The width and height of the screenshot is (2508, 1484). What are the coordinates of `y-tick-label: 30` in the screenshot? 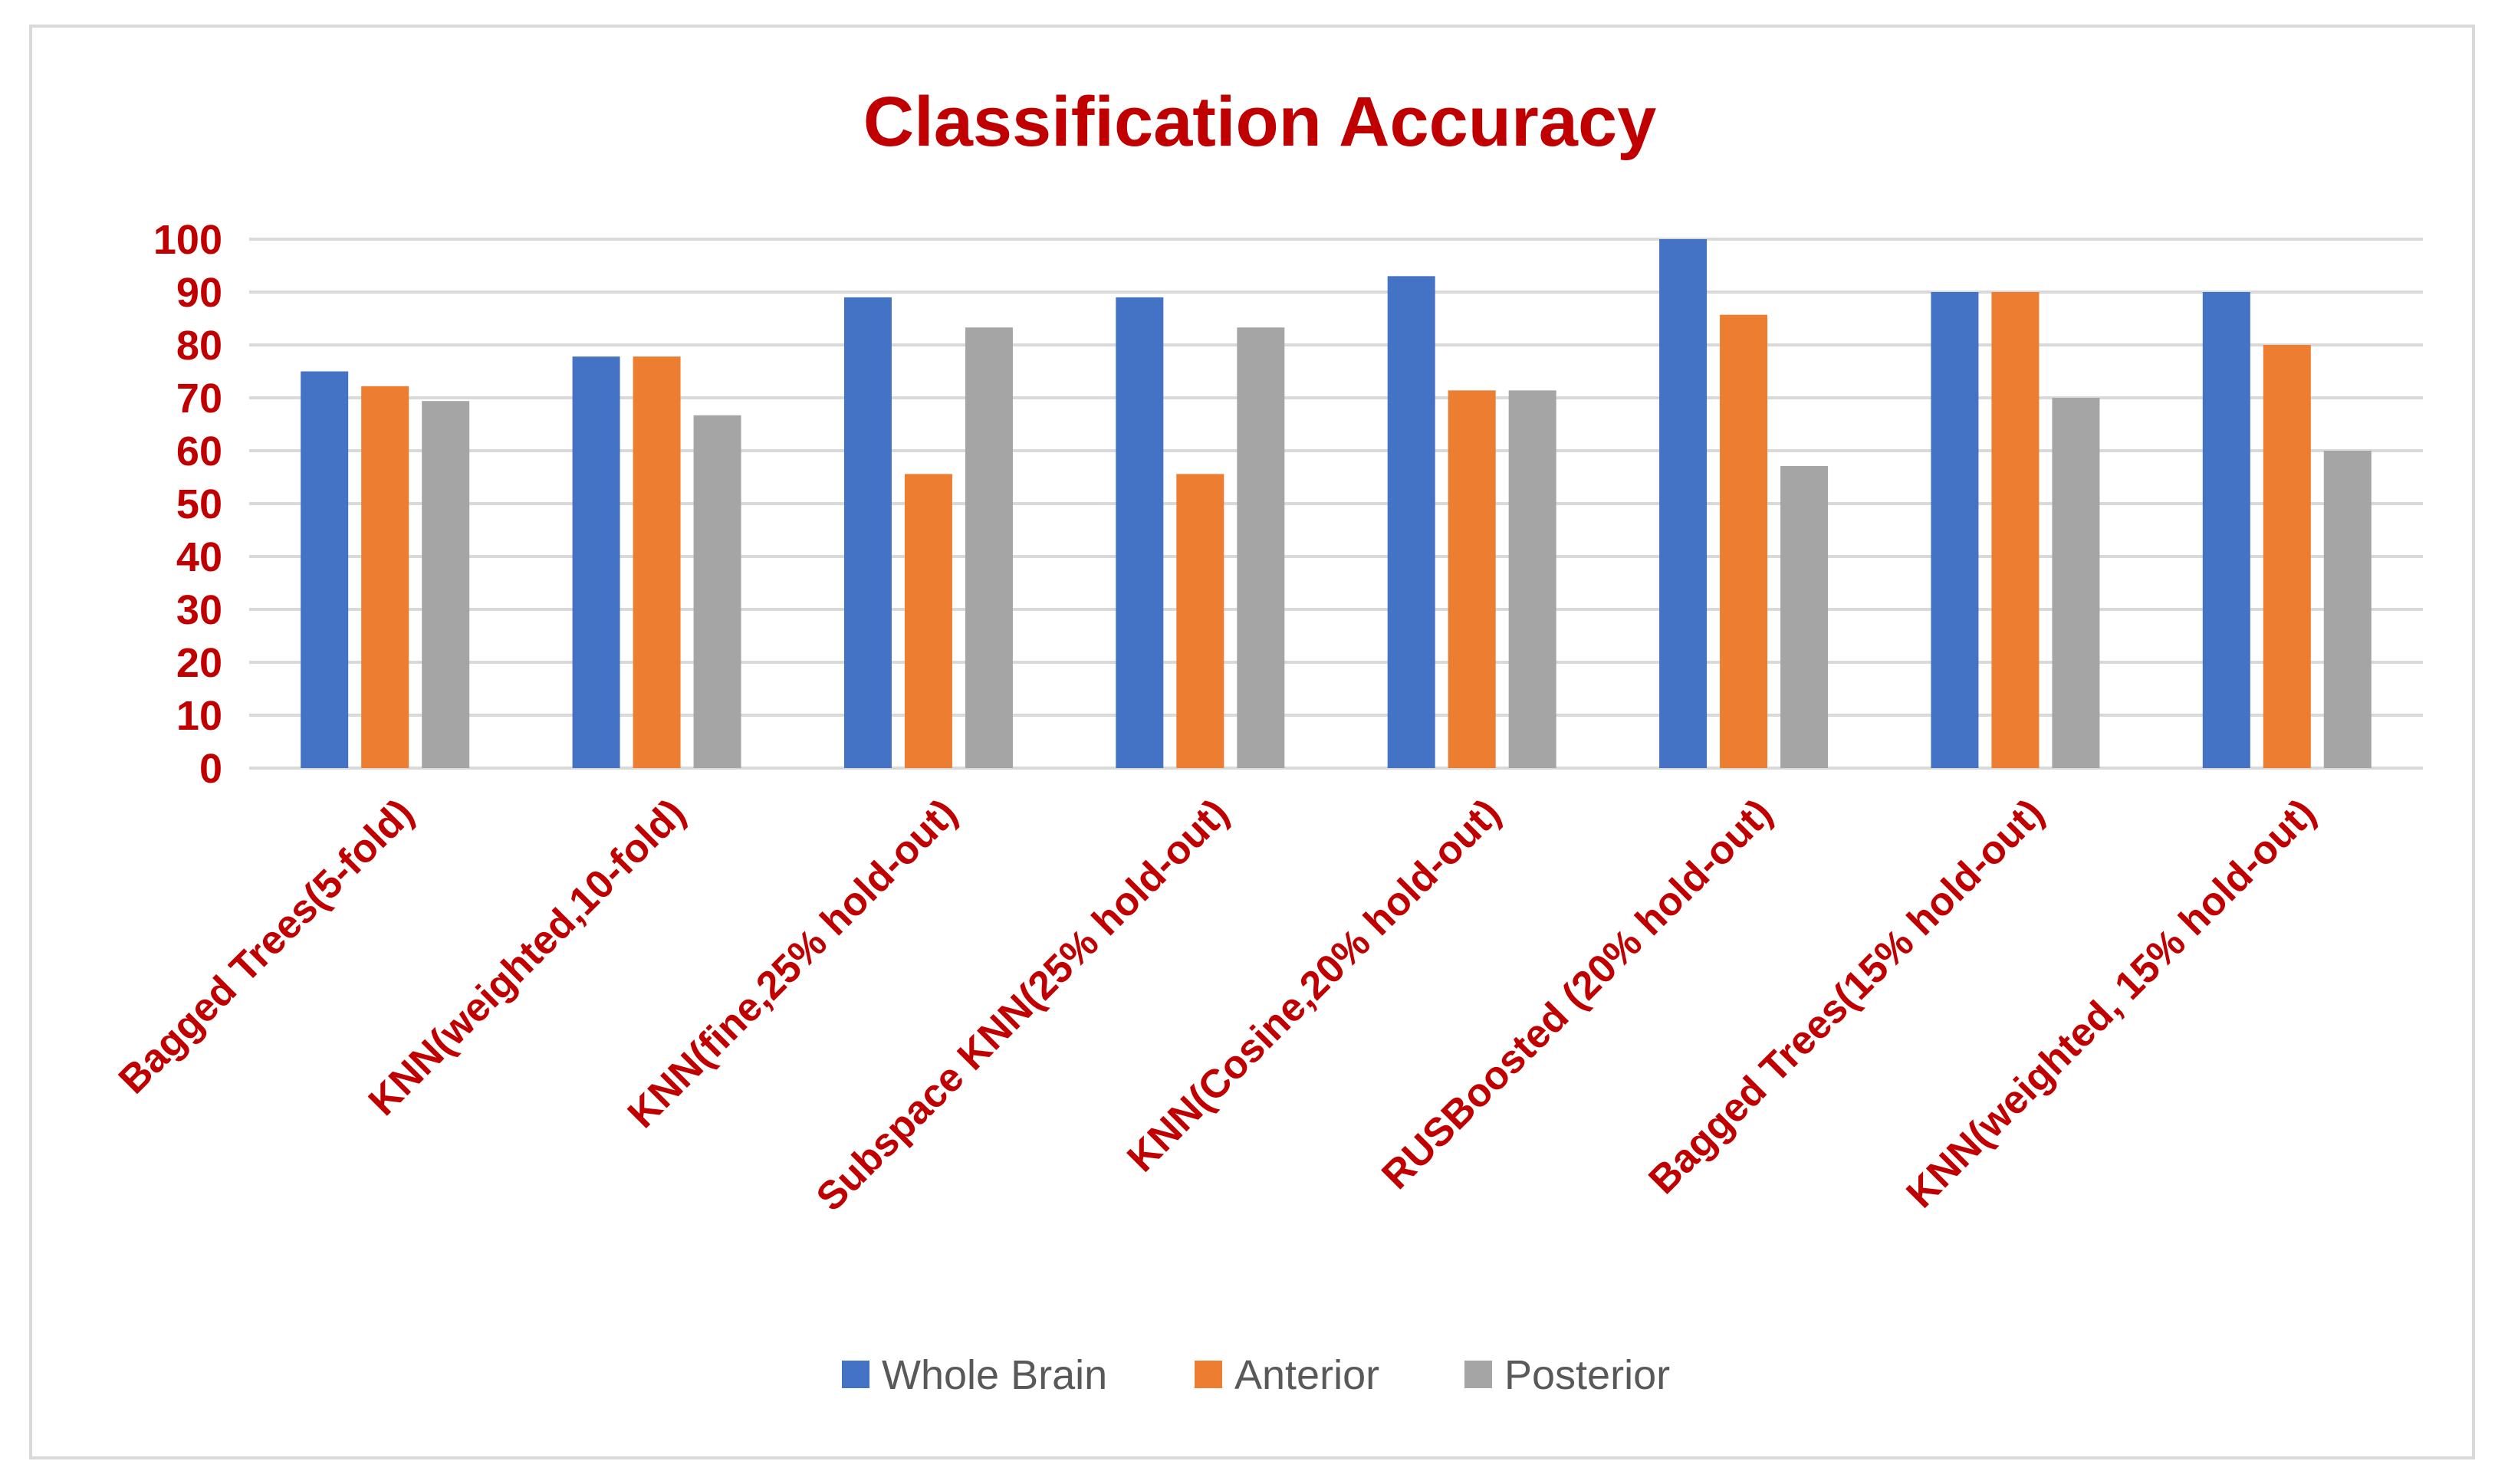 It's located at (199, 610).